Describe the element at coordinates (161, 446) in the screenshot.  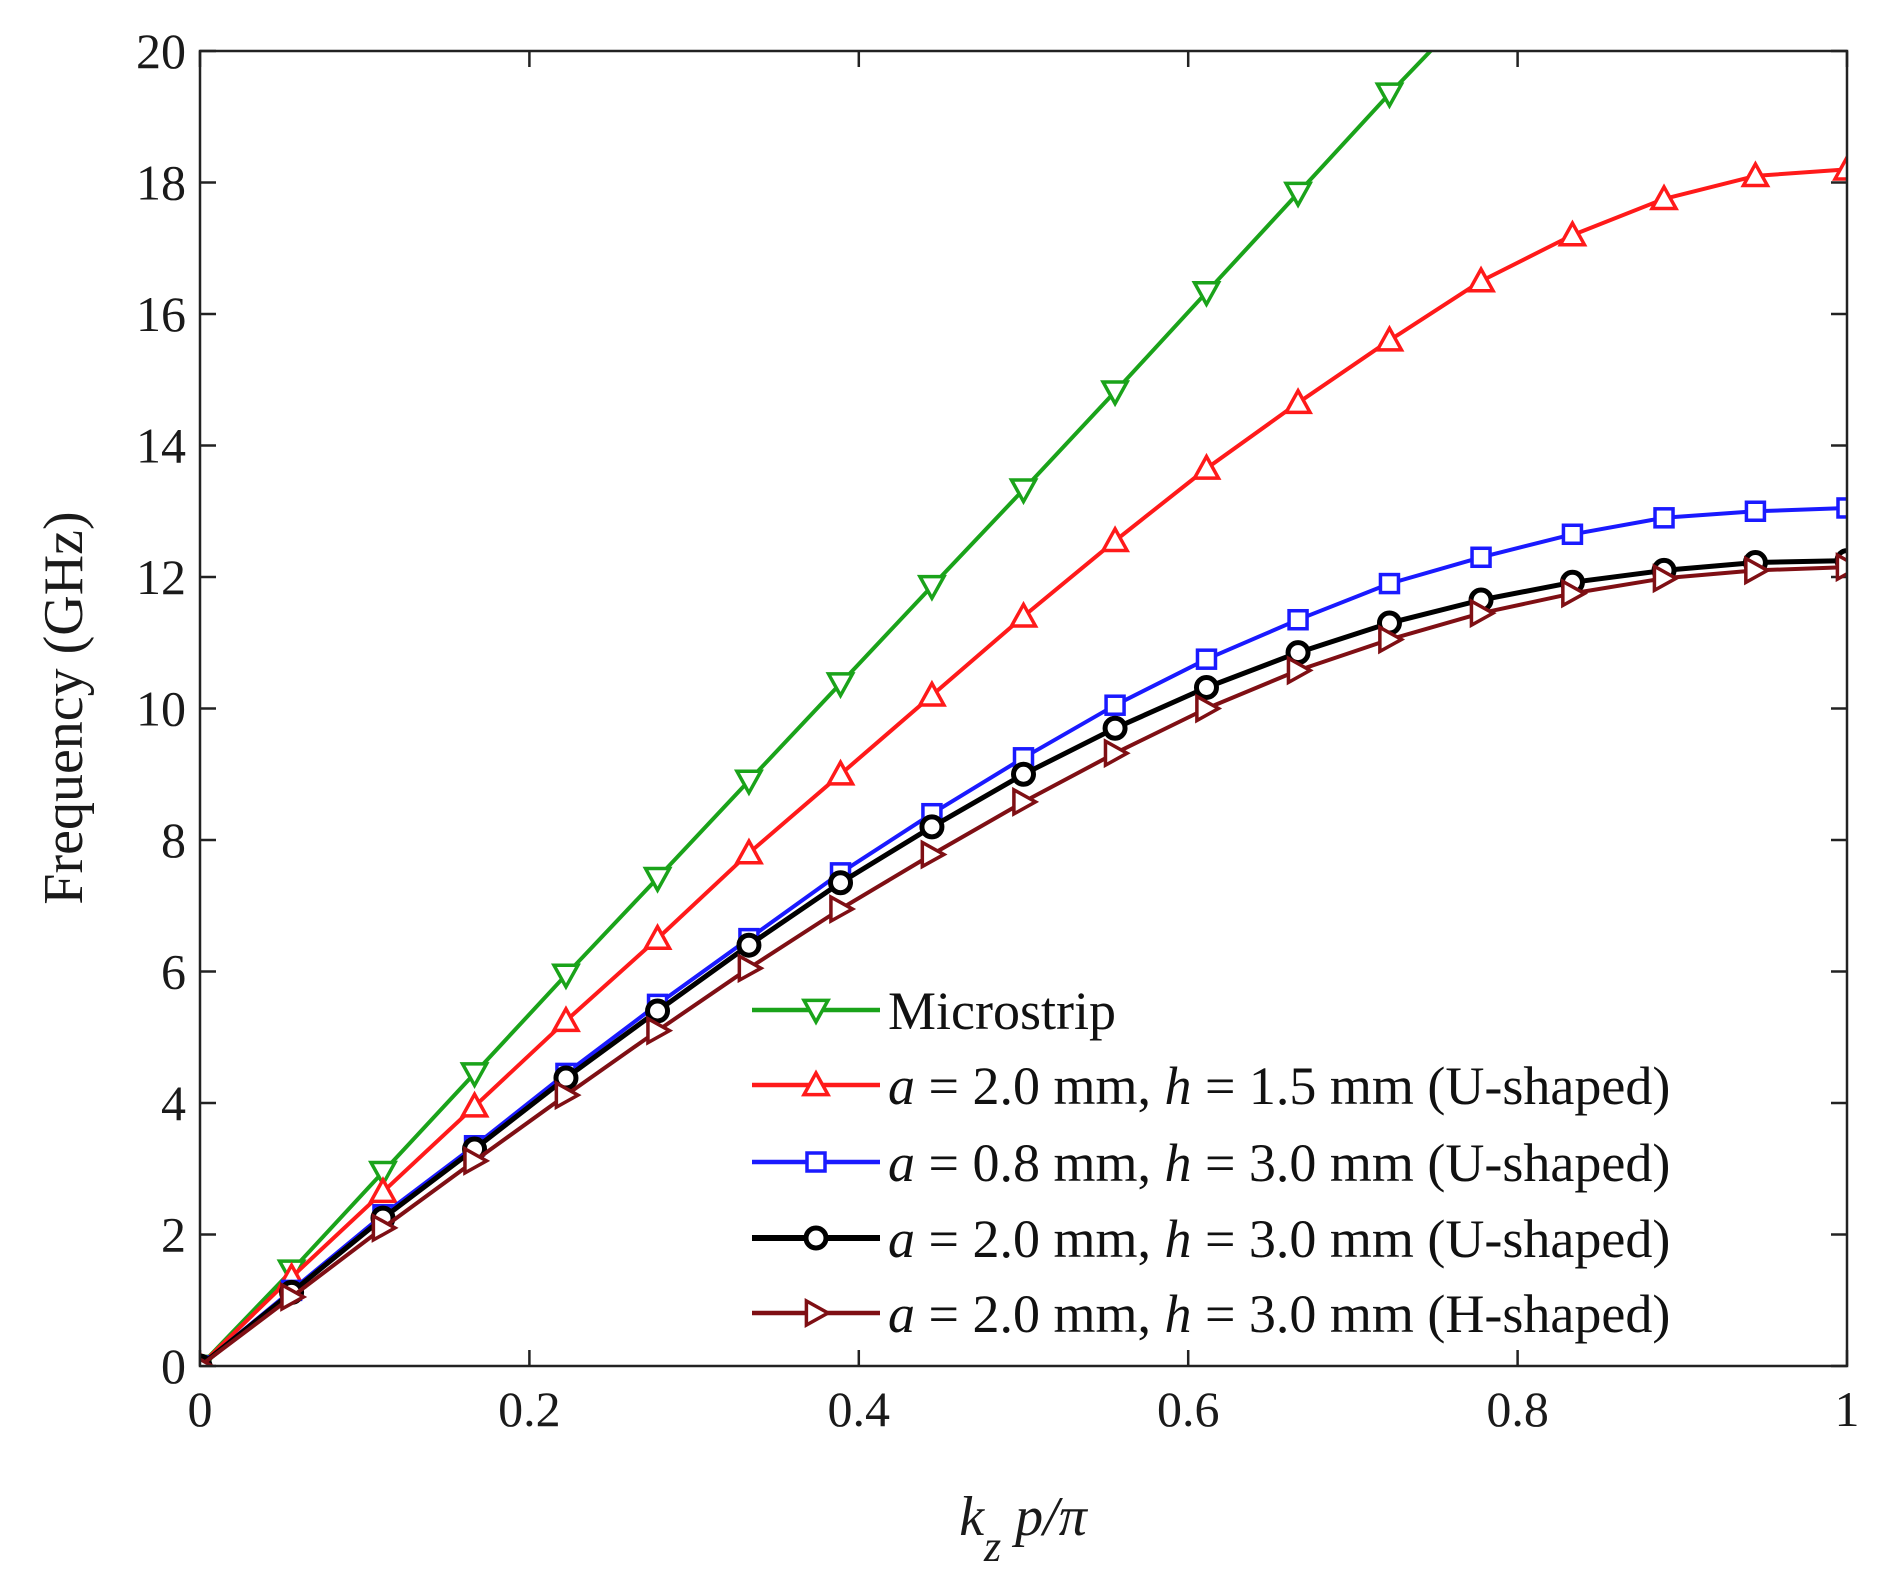
I see `y-tick-label: 14` at that location.